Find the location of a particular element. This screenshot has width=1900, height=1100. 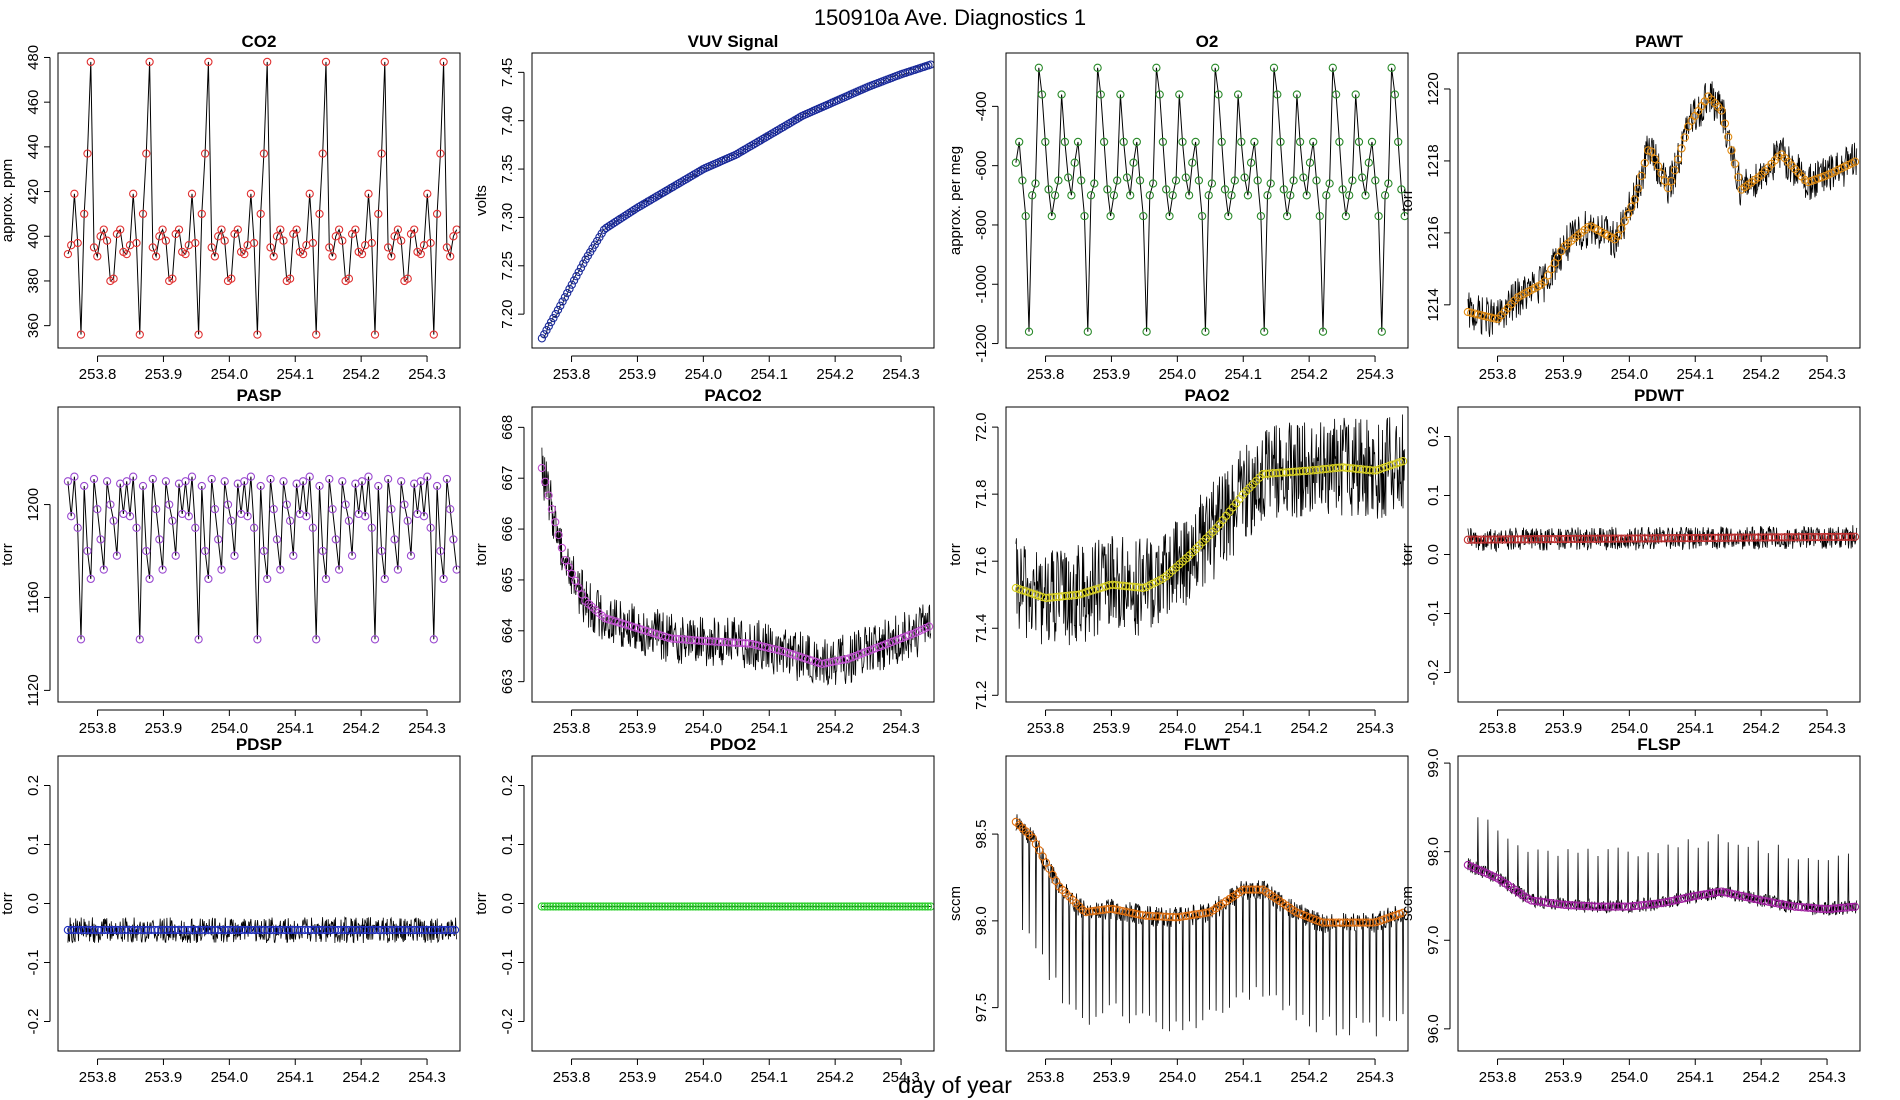

o2-y-axis: -1200 -1000 -800 -600 -400 is located at coordinates (986, 227).